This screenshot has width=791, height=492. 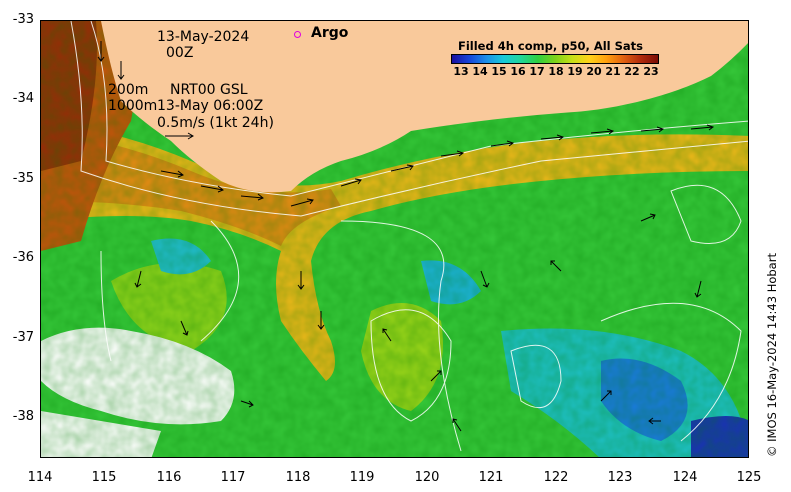 I want to click on x-tick: 119, so click(x=362, y=477).